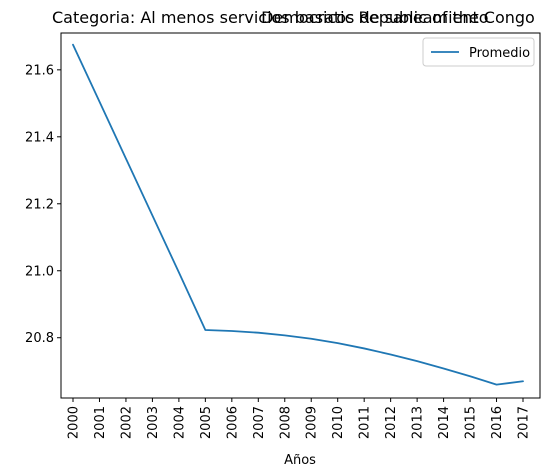 The height and width of the screenshot is (476, 556). I want to click on x-tick-label: 2002, so click(126, 422).